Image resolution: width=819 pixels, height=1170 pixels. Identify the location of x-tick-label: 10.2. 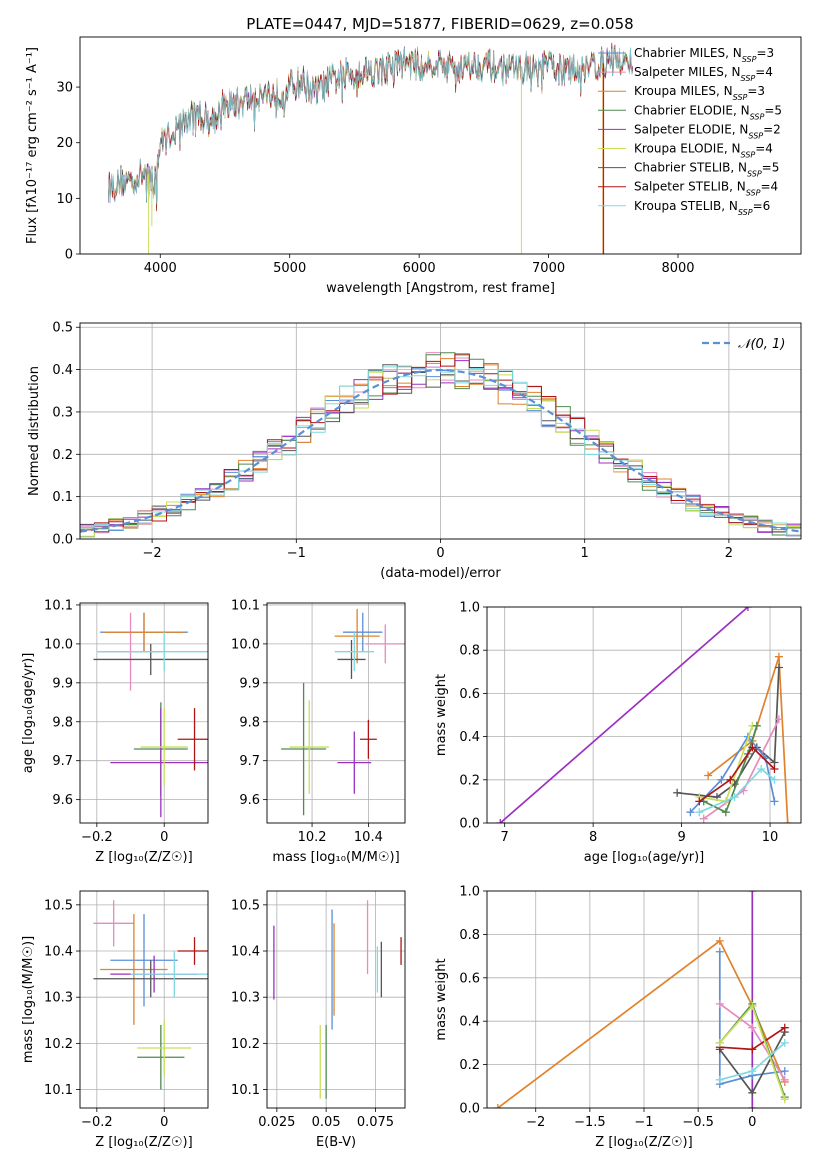
(312, 837).